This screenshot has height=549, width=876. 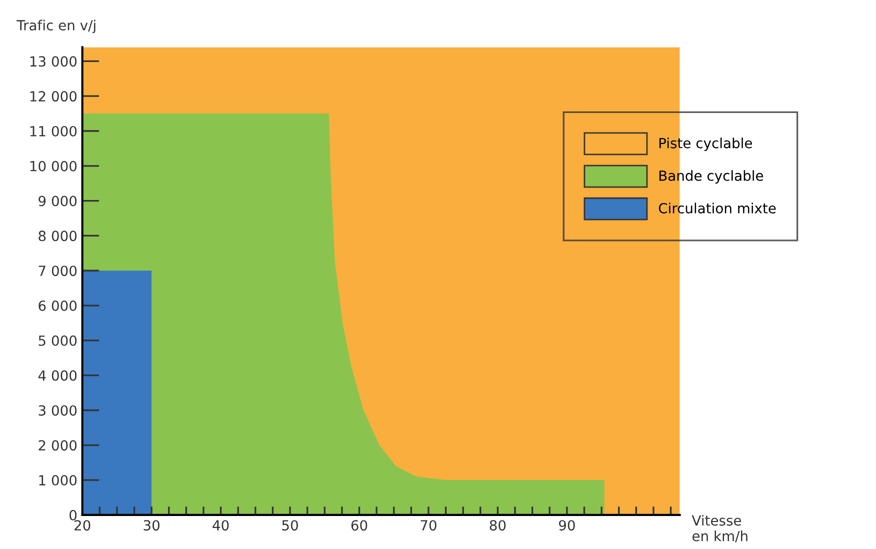 I want to click on y-tick-label: 6 000, so click(x=57, y=305).